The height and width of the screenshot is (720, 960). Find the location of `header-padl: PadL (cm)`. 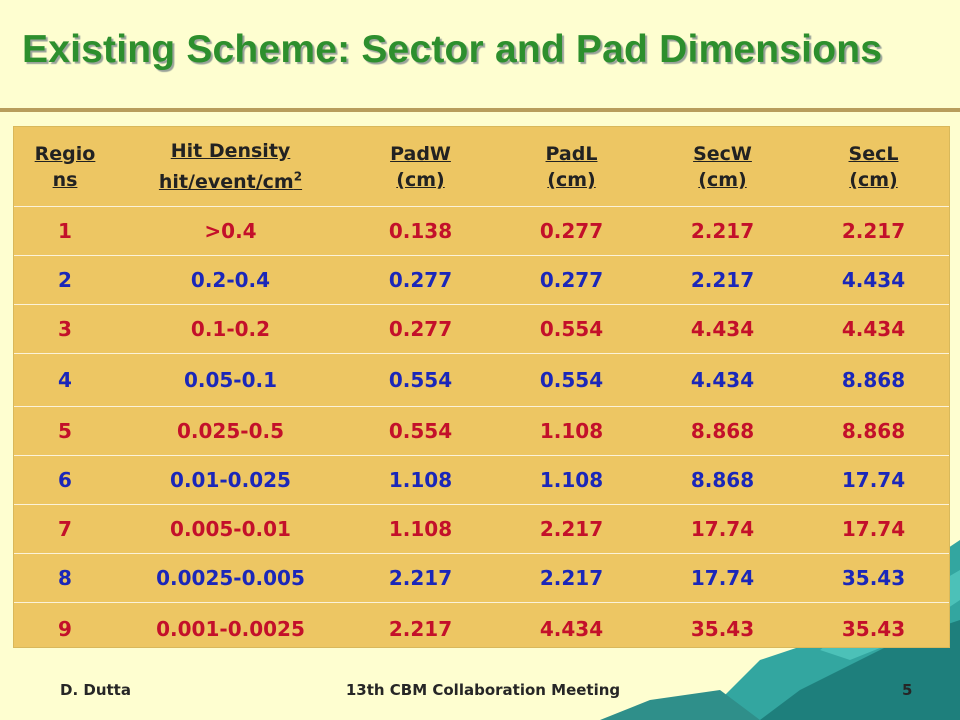

header-padl: PadL (cm) is located at coordinates (571, 166).